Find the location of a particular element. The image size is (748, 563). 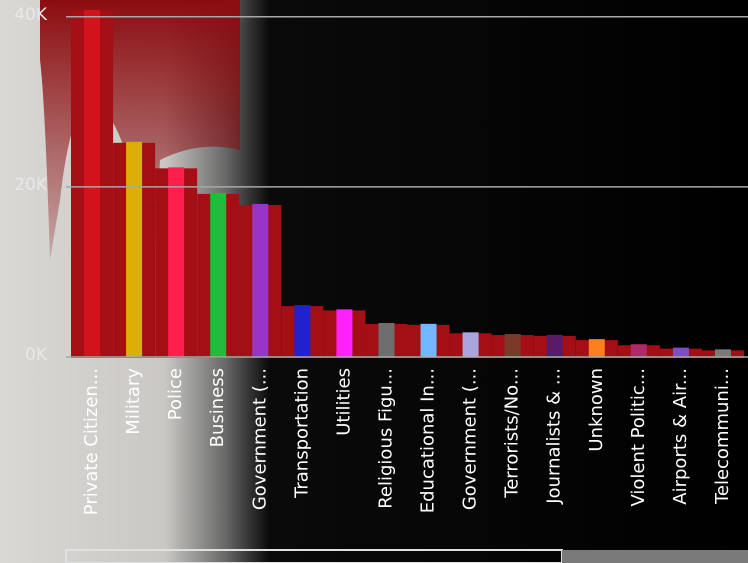

y-tick-label: 20K is located at coordinates (31, 185).